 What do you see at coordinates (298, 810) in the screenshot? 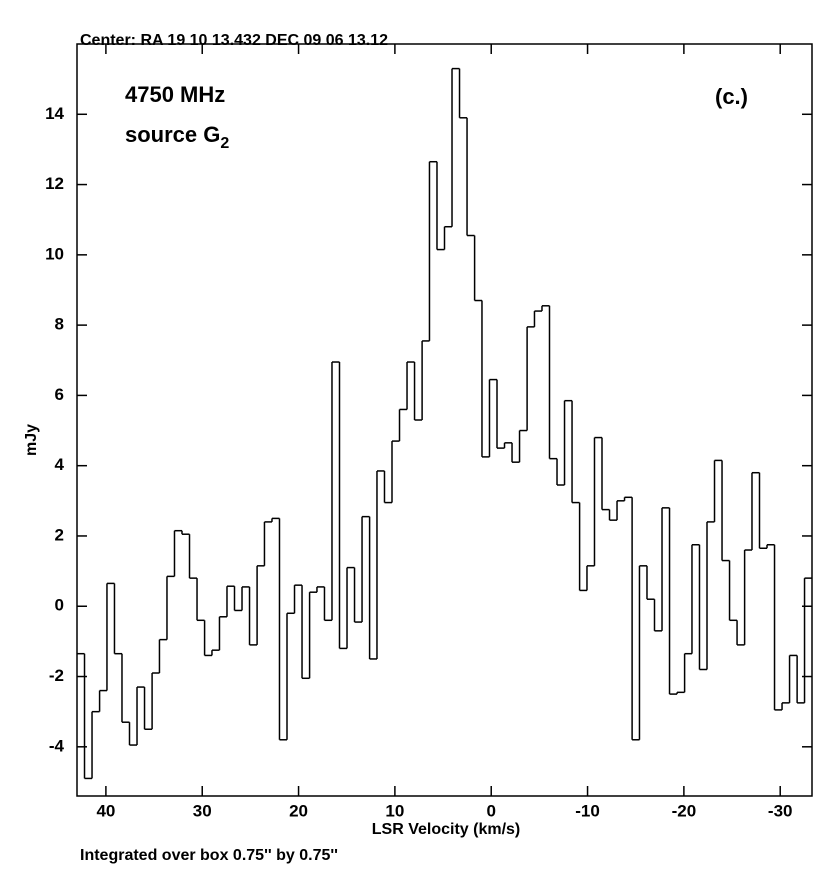
I see `x-tick-label: 20` at bounding box center [298, 810].